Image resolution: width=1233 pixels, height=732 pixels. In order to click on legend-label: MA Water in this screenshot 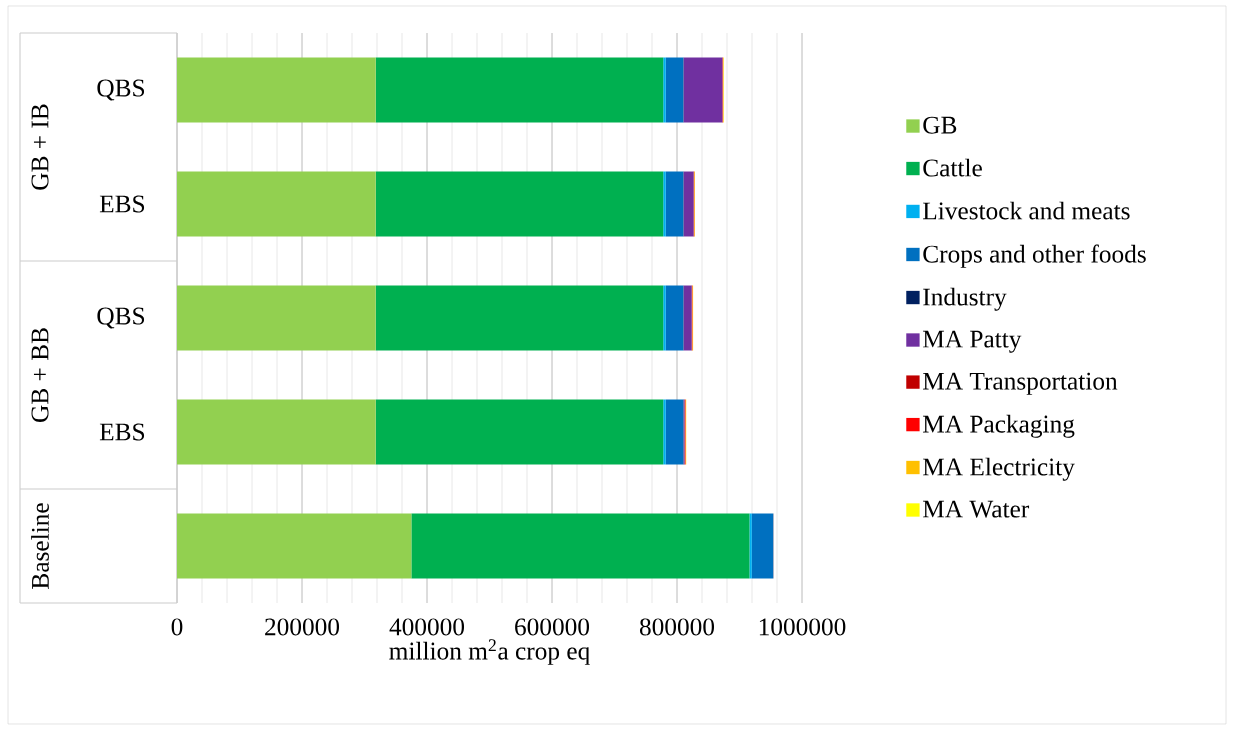, I will do `click(976, 509)`.